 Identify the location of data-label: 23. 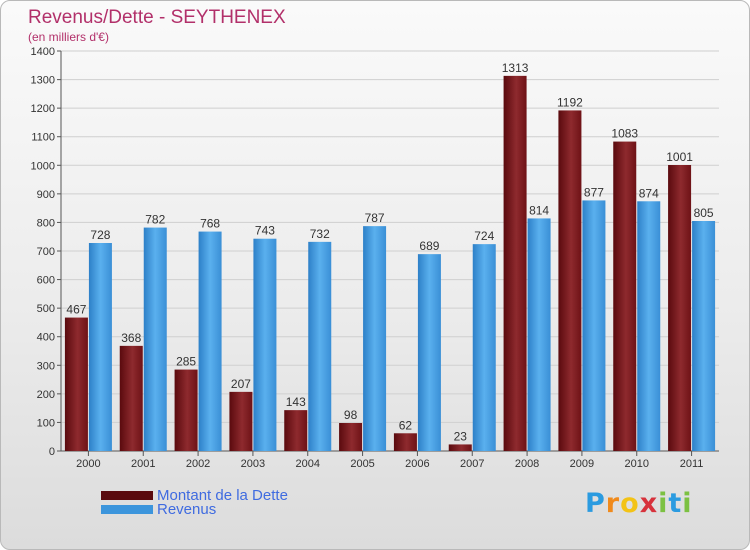
(461, 436).